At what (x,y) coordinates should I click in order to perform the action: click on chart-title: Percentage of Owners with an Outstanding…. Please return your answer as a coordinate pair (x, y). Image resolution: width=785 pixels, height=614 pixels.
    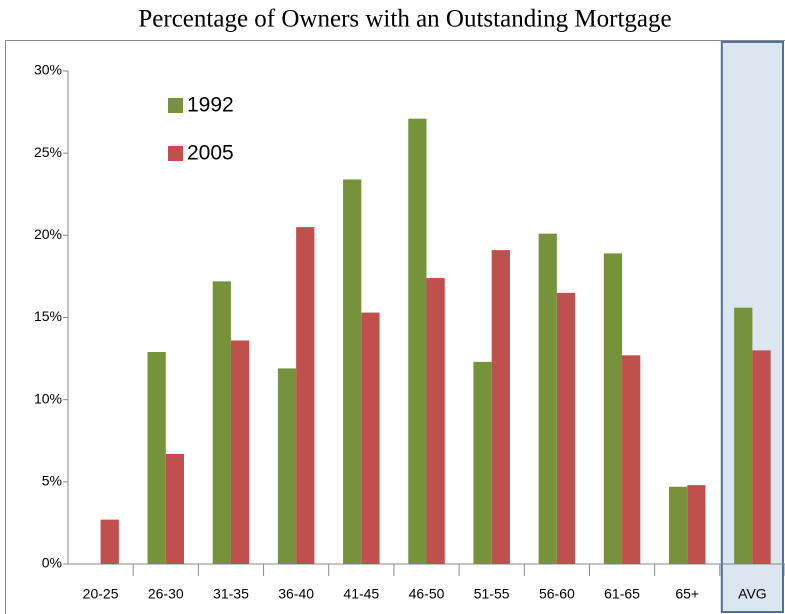
    Looking at the image, I should click on (404, 19).